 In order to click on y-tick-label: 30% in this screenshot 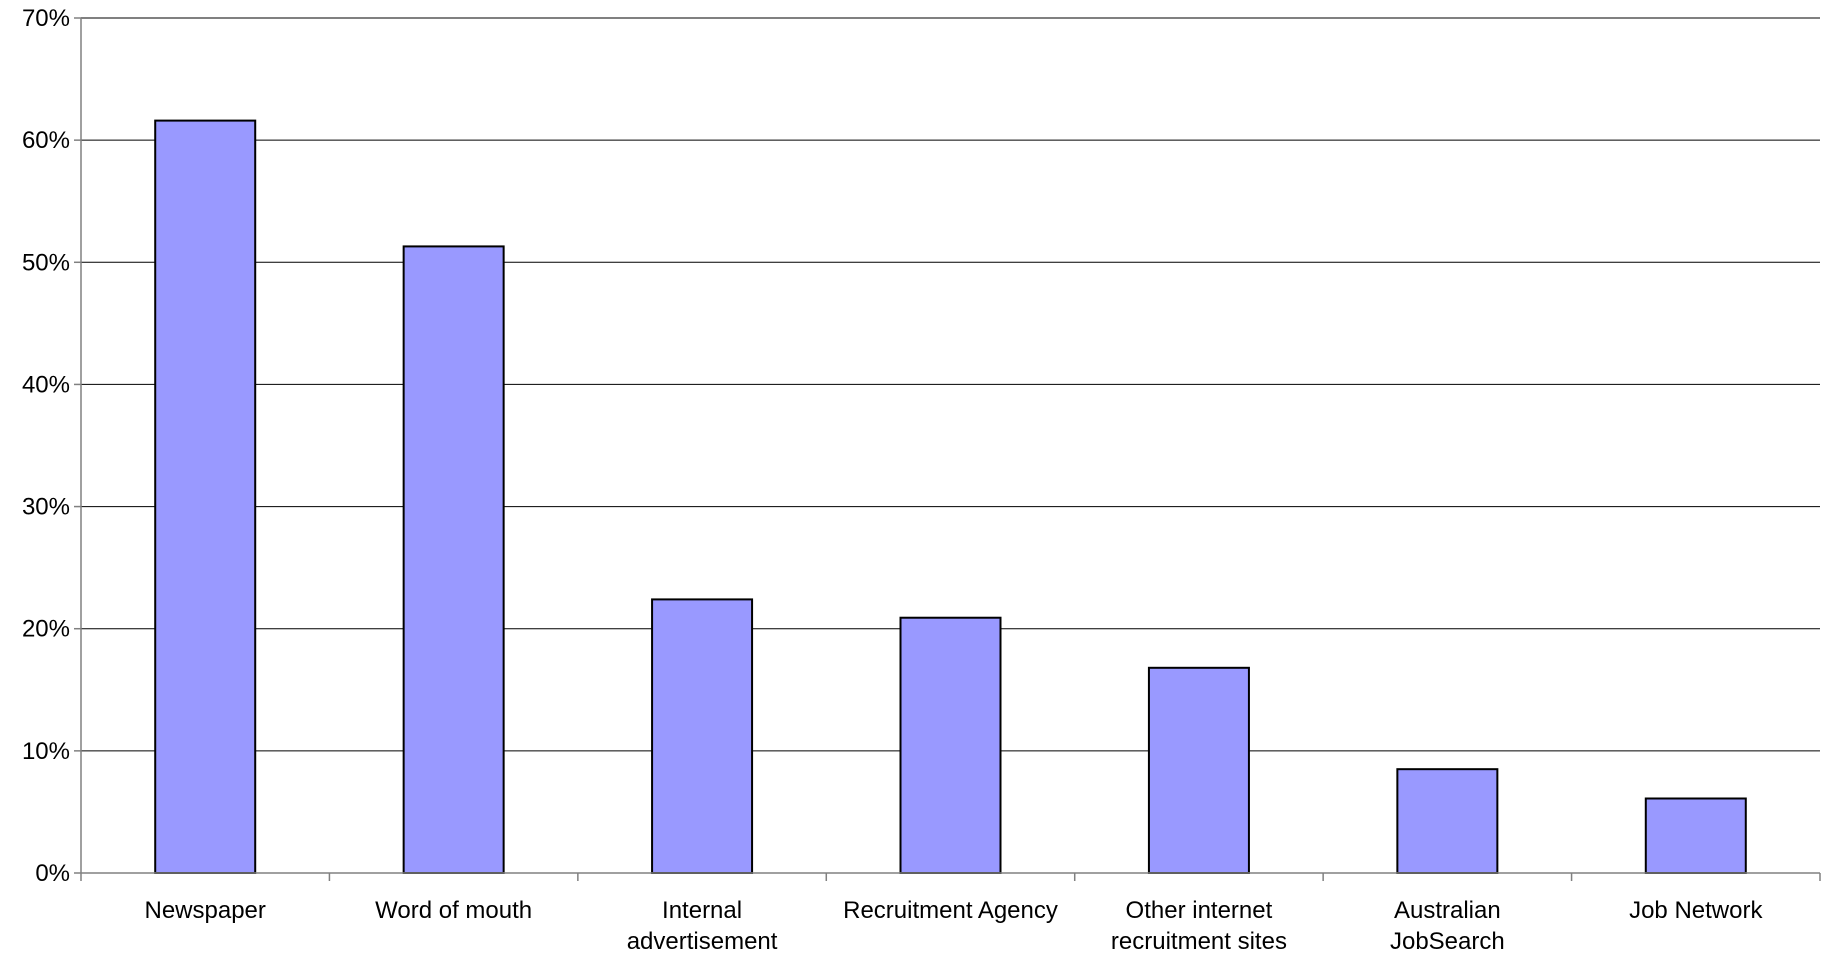, I will do `click(46, 507)`.